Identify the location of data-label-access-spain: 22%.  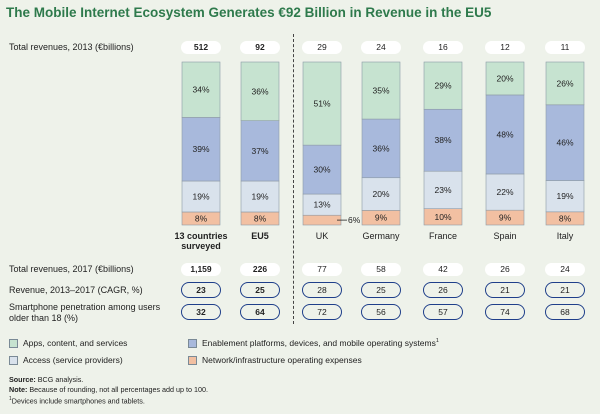
(504, 192).